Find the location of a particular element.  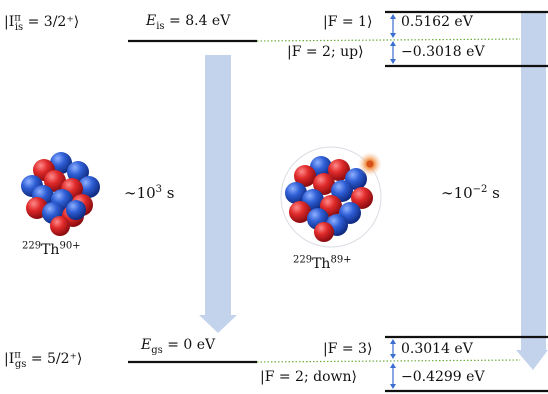

hf-F2up-value: −0.3018 eV is located at coordinates (443, 52).